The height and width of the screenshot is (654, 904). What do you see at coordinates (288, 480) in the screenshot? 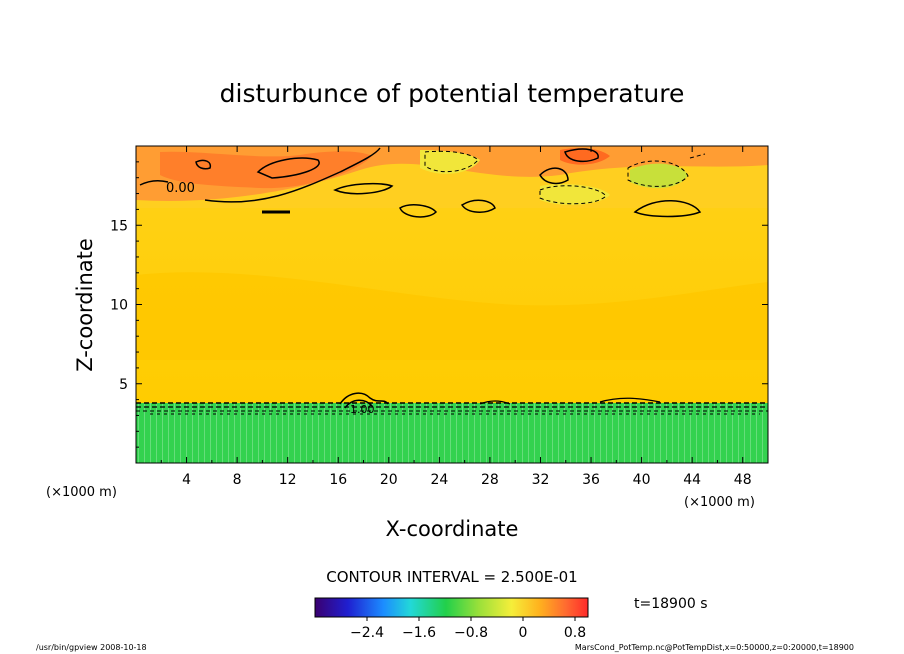
I see `x-tick-label: 12` at bounding box center [288, 480].